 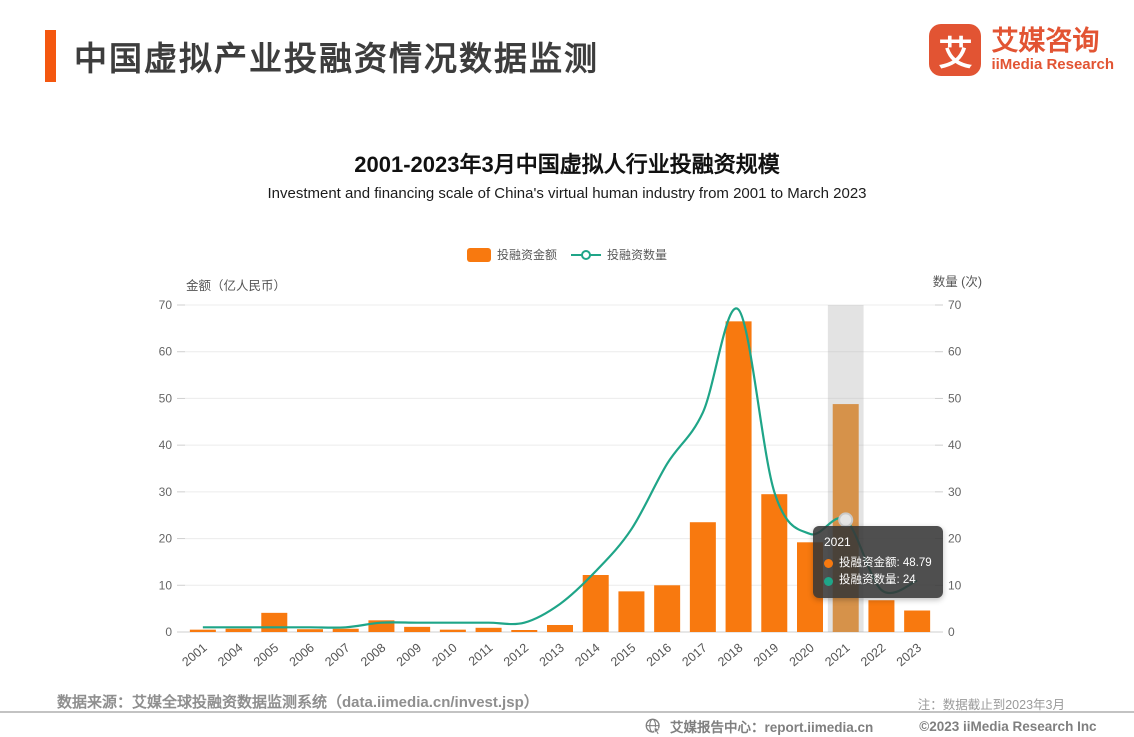 I want to click on y-left-tick-label: 20, so click(x=166, y=539).